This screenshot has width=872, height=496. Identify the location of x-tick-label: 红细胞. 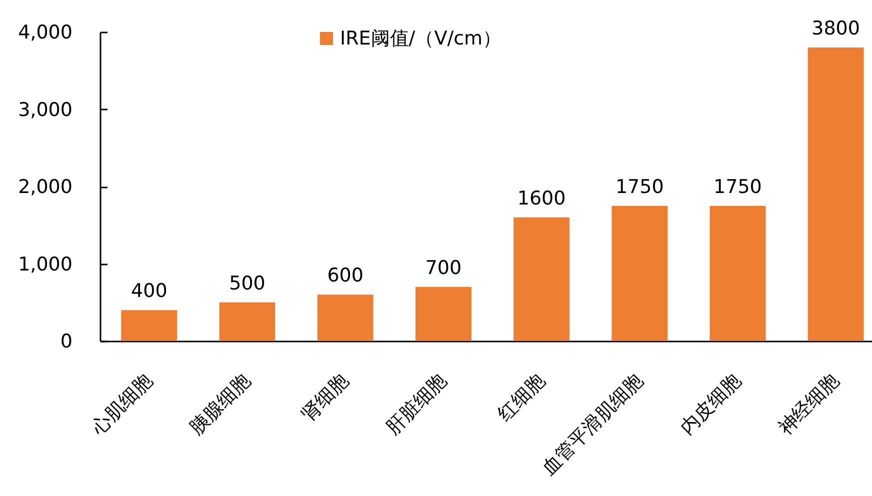
(521, 398).